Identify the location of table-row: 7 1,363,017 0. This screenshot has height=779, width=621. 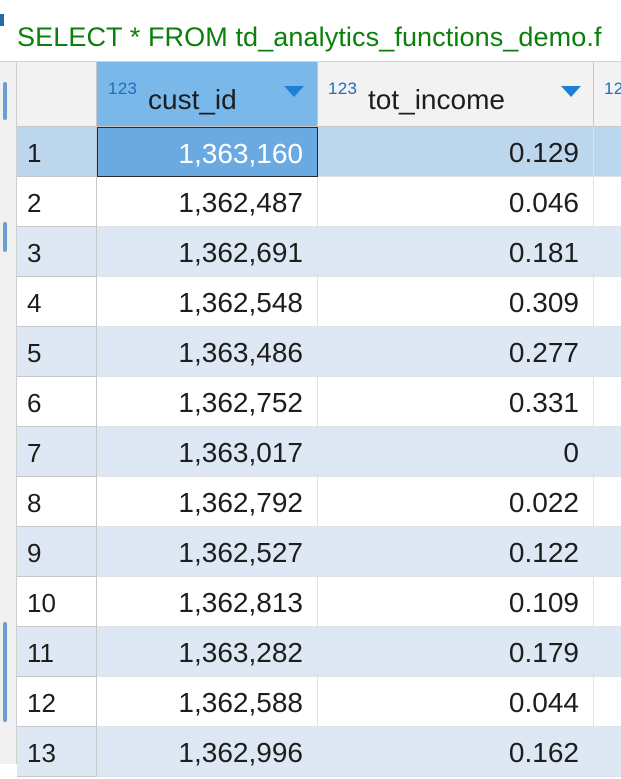
(319, 452).